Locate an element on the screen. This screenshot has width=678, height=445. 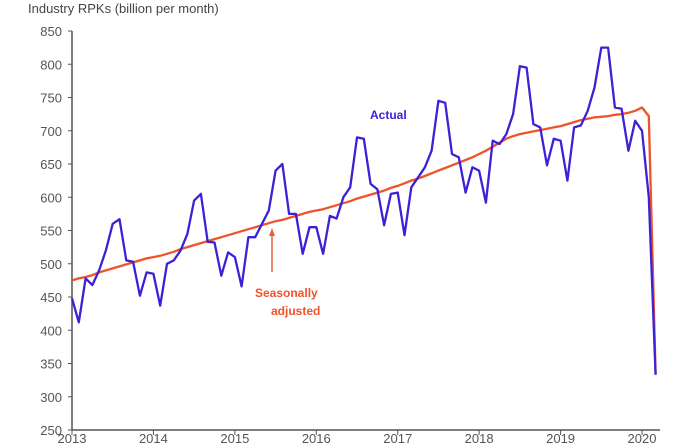
y-tick-label: 550 is located at coordinates (51, 231).